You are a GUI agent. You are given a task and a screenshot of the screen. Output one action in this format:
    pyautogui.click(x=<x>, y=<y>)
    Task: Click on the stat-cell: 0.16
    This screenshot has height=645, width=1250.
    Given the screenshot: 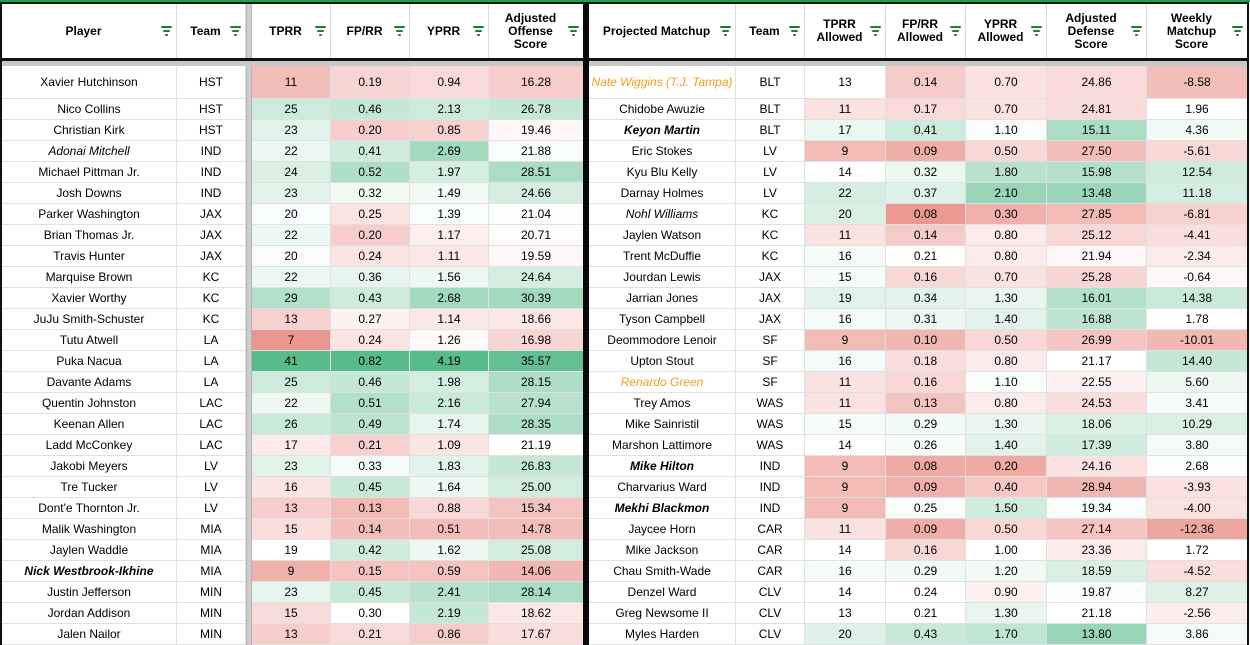 What is the action you would take?
    pyautogui.click(x=926, y=382)
    